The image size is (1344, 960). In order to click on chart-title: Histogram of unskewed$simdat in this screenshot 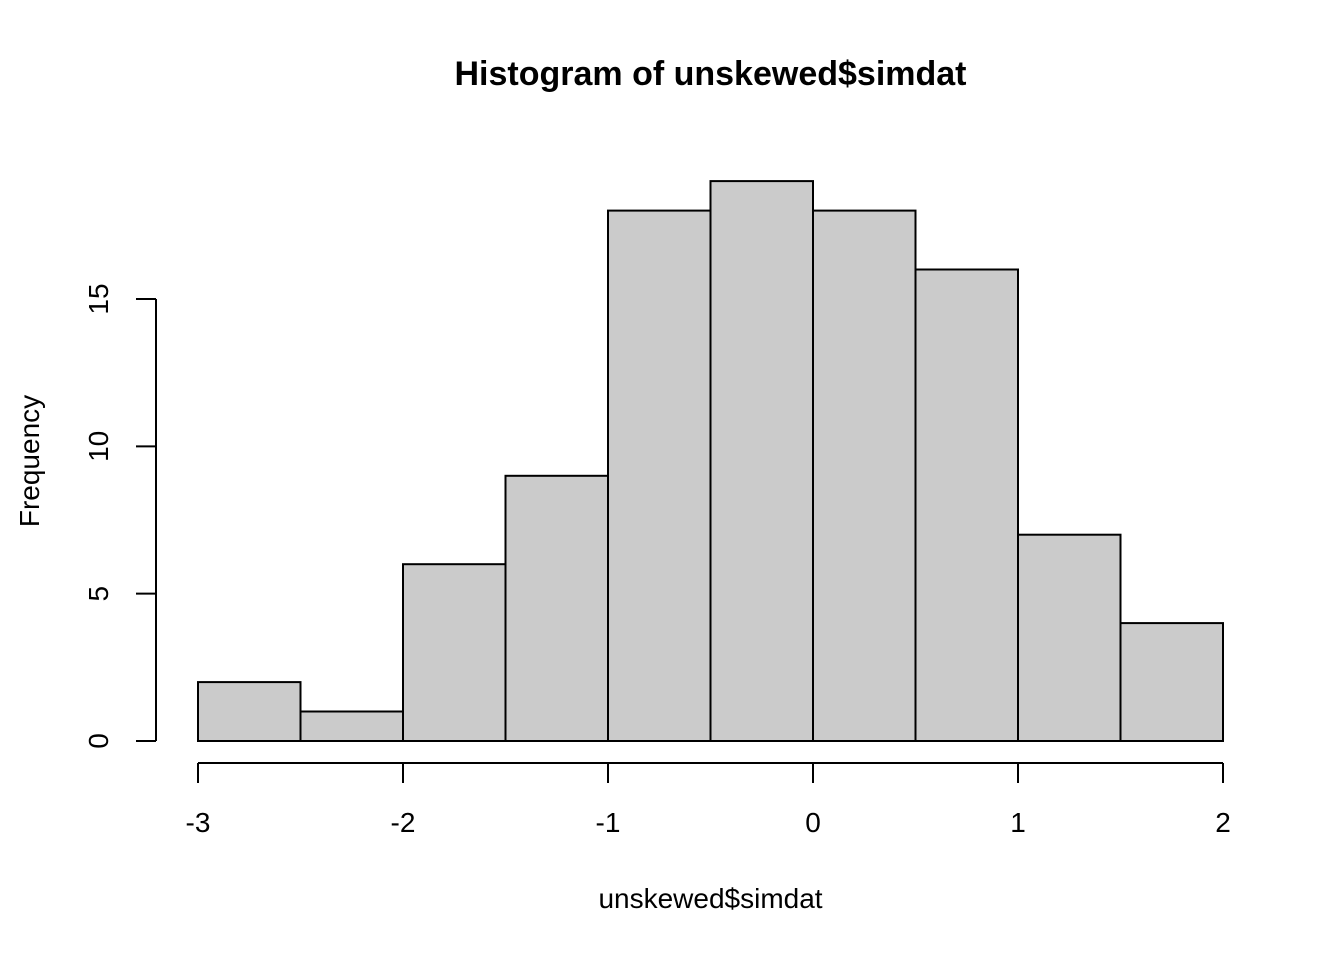, I will do `click(710, 74)`.